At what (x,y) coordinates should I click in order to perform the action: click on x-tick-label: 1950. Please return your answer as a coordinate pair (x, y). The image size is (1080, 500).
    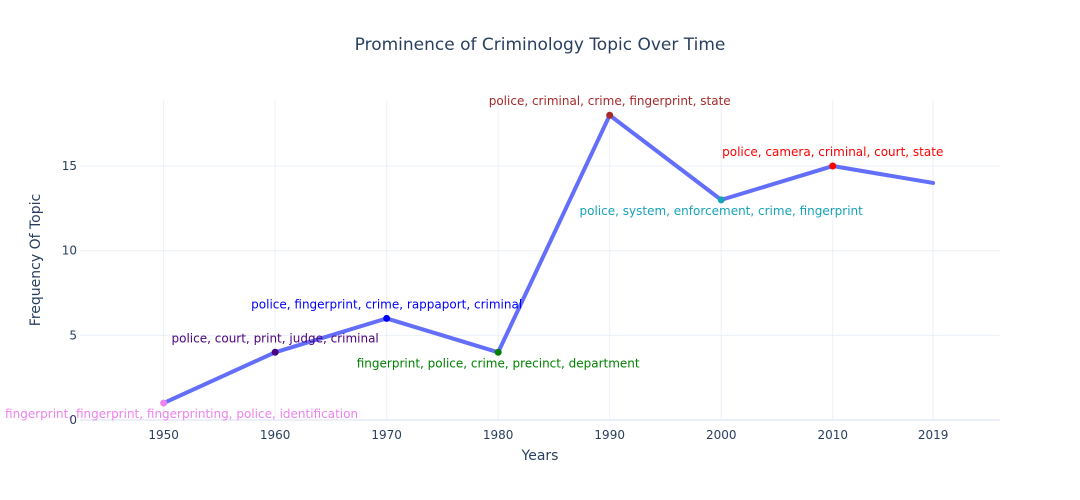
    Looking at the image, I should click on (163, 435).